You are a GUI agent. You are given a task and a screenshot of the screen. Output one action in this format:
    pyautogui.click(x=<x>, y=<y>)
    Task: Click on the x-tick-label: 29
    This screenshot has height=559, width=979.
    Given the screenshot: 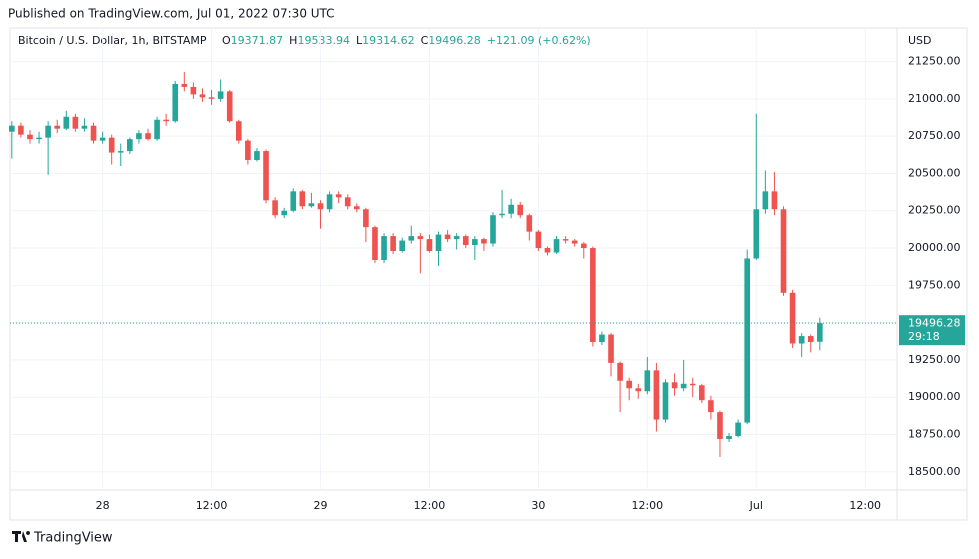 What is the action you would take?
    pyautogui.click(x=320, y=505)
    